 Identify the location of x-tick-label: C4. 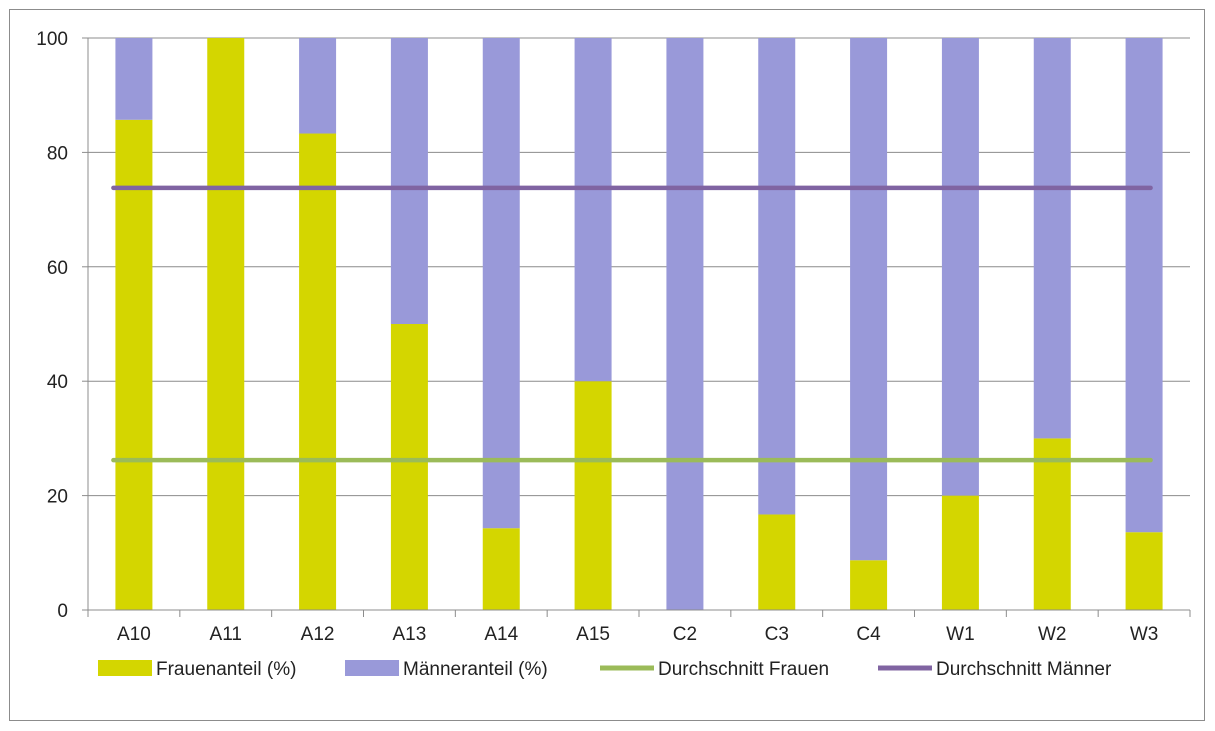
(868, 634).